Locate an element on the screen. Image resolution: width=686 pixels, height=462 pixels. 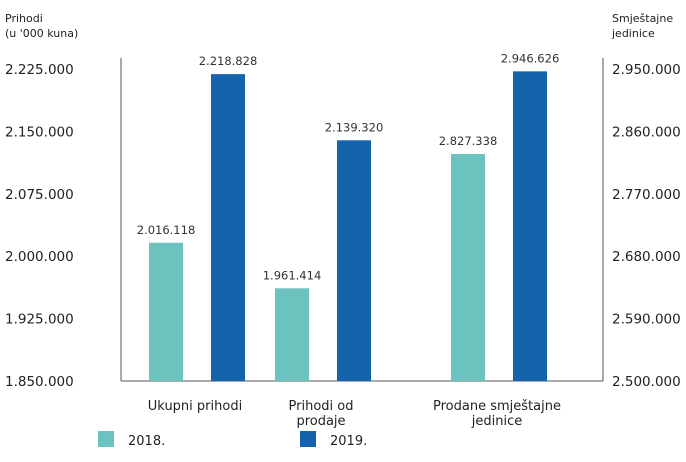
data-label: 2.016.118 is located at coordinates (166, 230).